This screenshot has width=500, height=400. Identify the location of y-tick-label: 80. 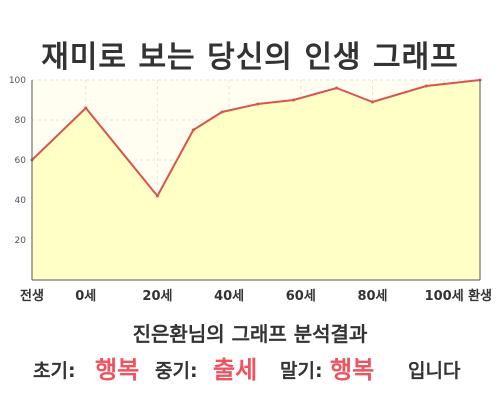
(21, 121).